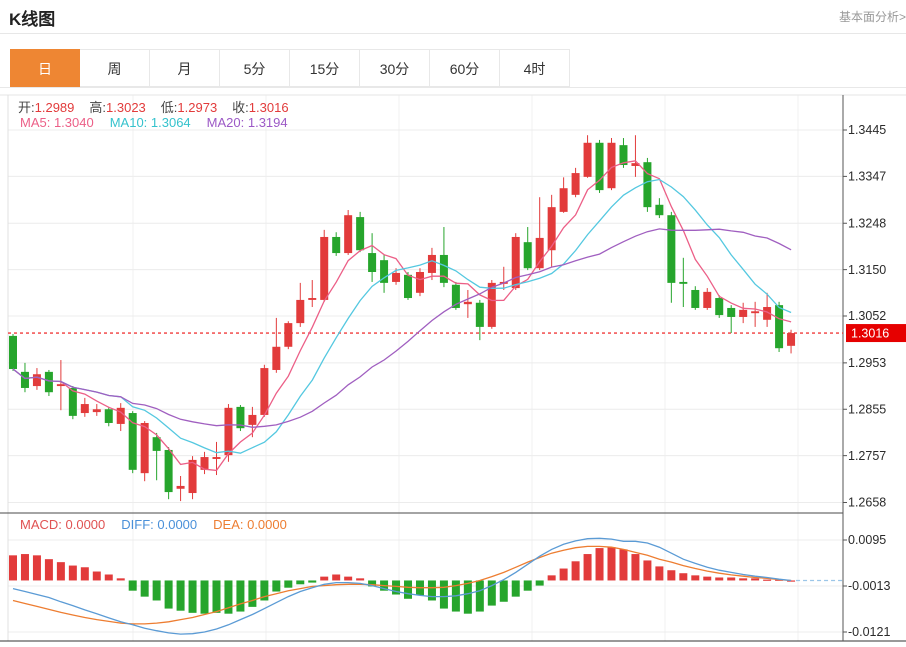  What do you see at coordinates (867, 270) in the screenshot?
I see `price-axis-label: 1.3150` at bounding box center [867, 270].